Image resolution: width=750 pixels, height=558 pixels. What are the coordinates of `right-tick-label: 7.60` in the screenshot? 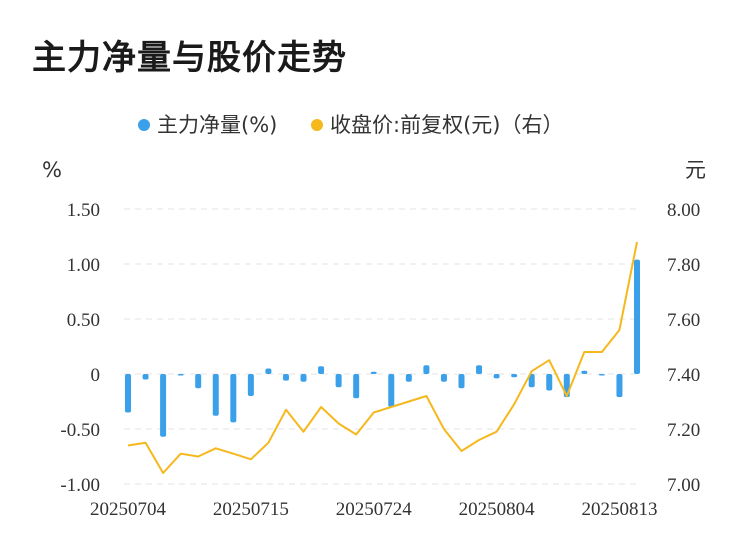 It's located at (683, 320).